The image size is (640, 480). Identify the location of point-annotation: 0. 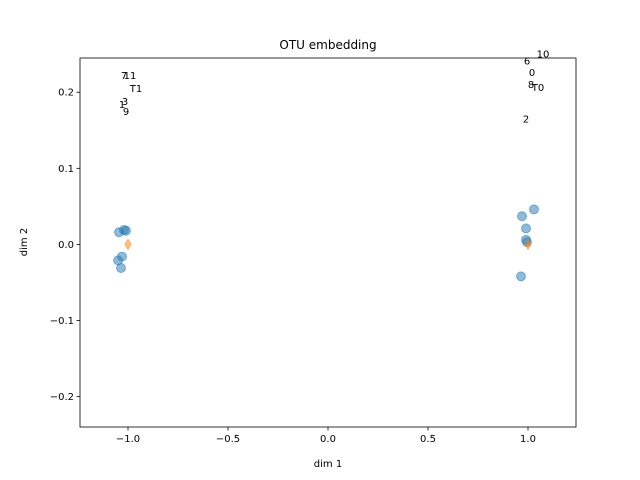
(532, 73).